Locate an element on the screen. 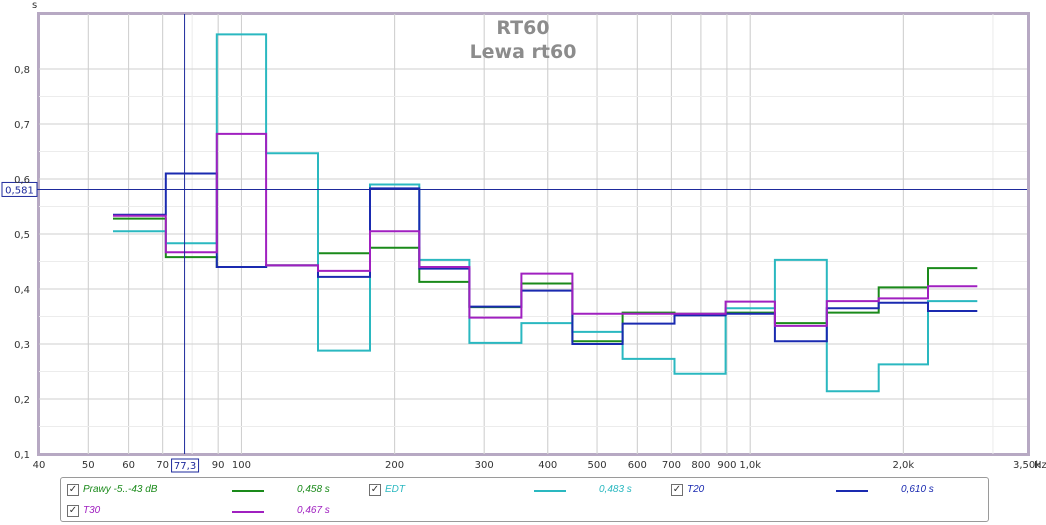 The image size is (1046, 525). x-tick-label: 800 is located at coordinates (700, 465).